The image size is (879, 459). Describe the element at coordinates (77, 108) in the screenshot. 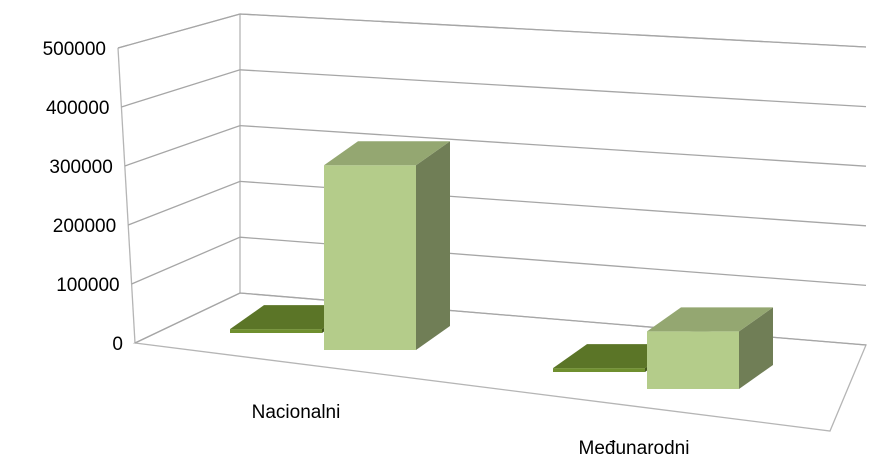

I see `y-tick-label: 400000` at that location.